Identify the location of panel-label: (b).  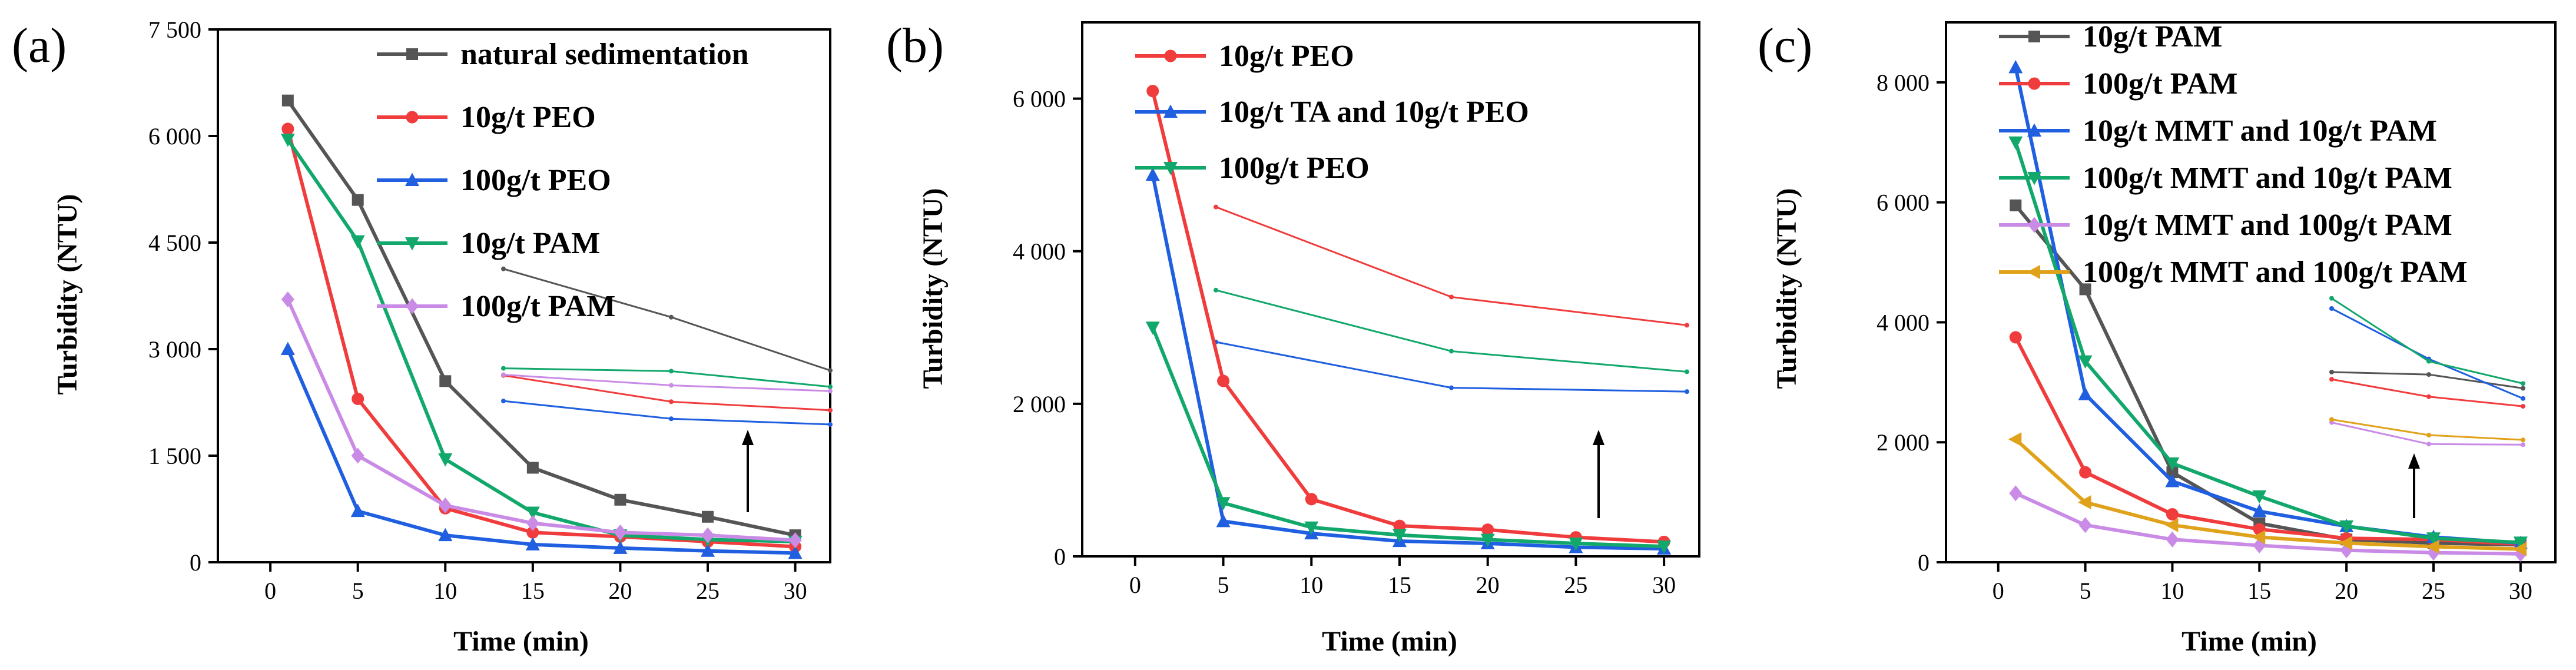
(915, 45).